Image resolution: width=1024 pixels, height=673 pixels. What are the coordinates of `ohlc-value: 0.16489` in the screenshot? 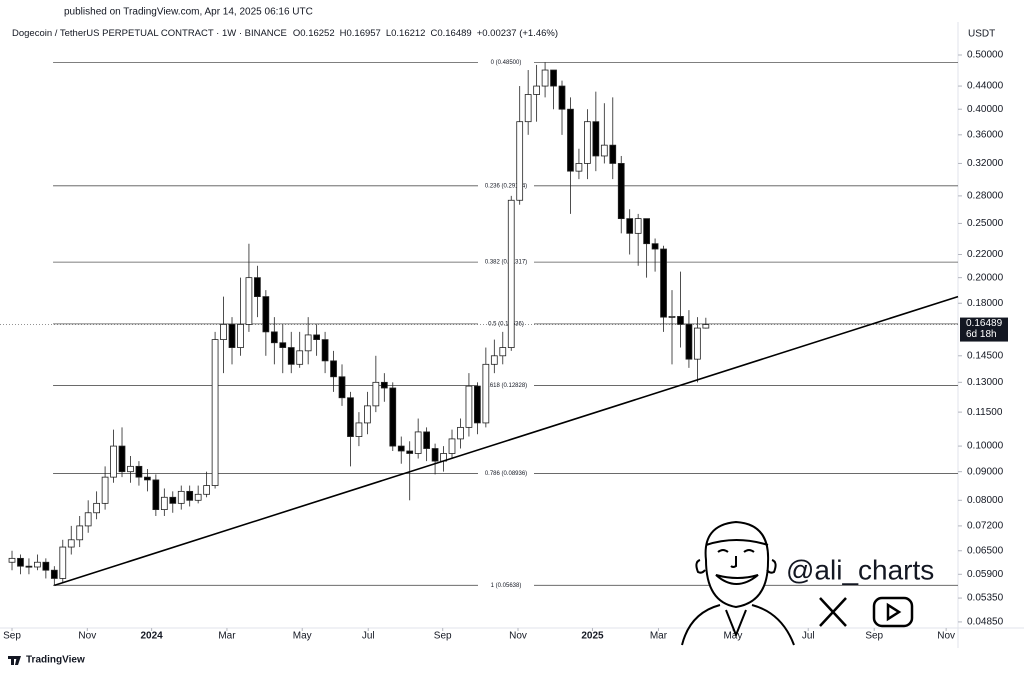 It's located at (454, 33).